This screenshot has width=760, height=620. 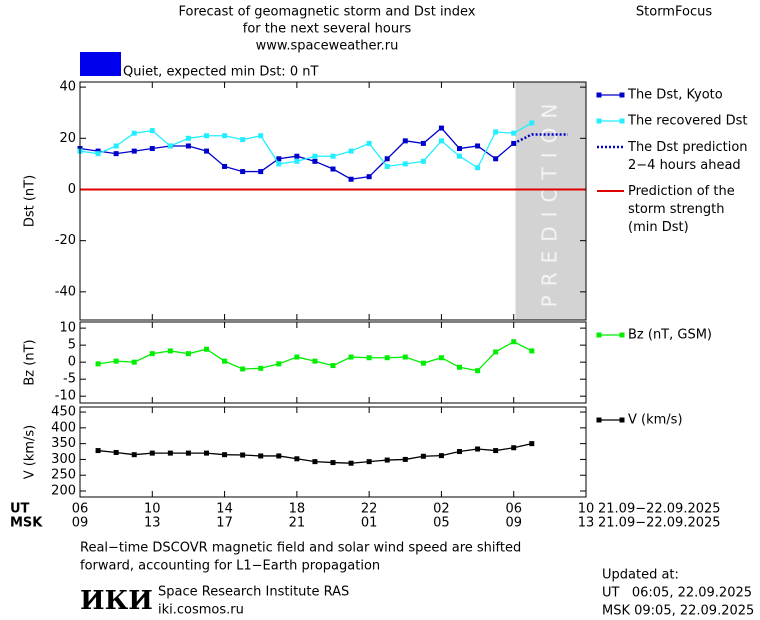 I want to click on x-tick-label: 18, so click(x=297, y=509).